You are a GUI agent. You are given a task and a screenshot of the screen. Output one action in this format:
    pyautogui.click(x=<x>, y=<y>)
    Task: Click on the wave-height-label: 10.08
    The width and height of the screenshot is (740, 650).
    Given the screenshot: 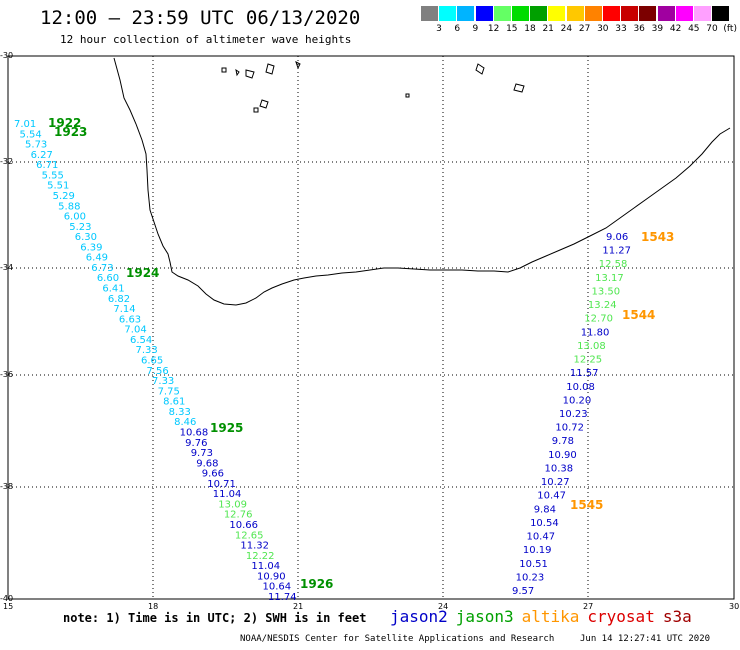 What is the action you would take?
    pyautogui.click(x=580, y=387)
    